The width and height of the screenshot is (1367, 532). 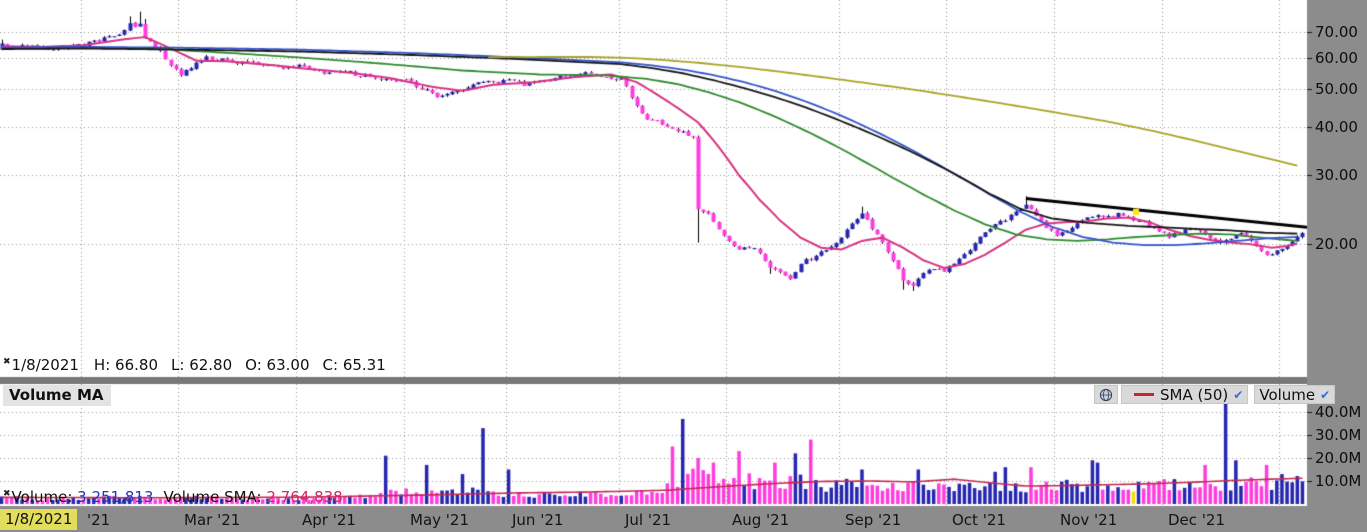 I want to click on volume-tick-label: 10.0M, so click(x=1338, y=481).